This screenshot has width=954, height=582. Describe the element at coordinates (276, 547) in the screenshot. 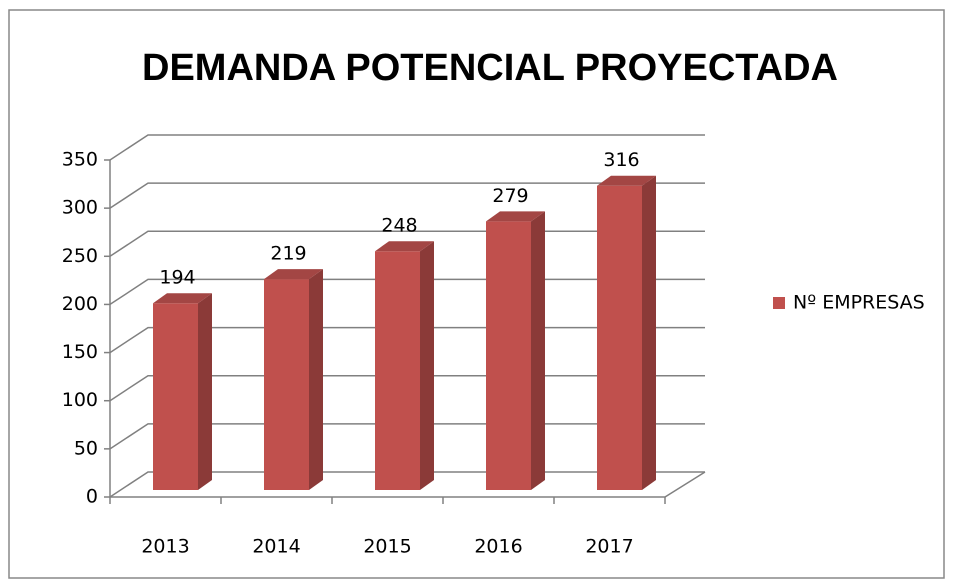

I see `x-tick-label: 2014` at that location.